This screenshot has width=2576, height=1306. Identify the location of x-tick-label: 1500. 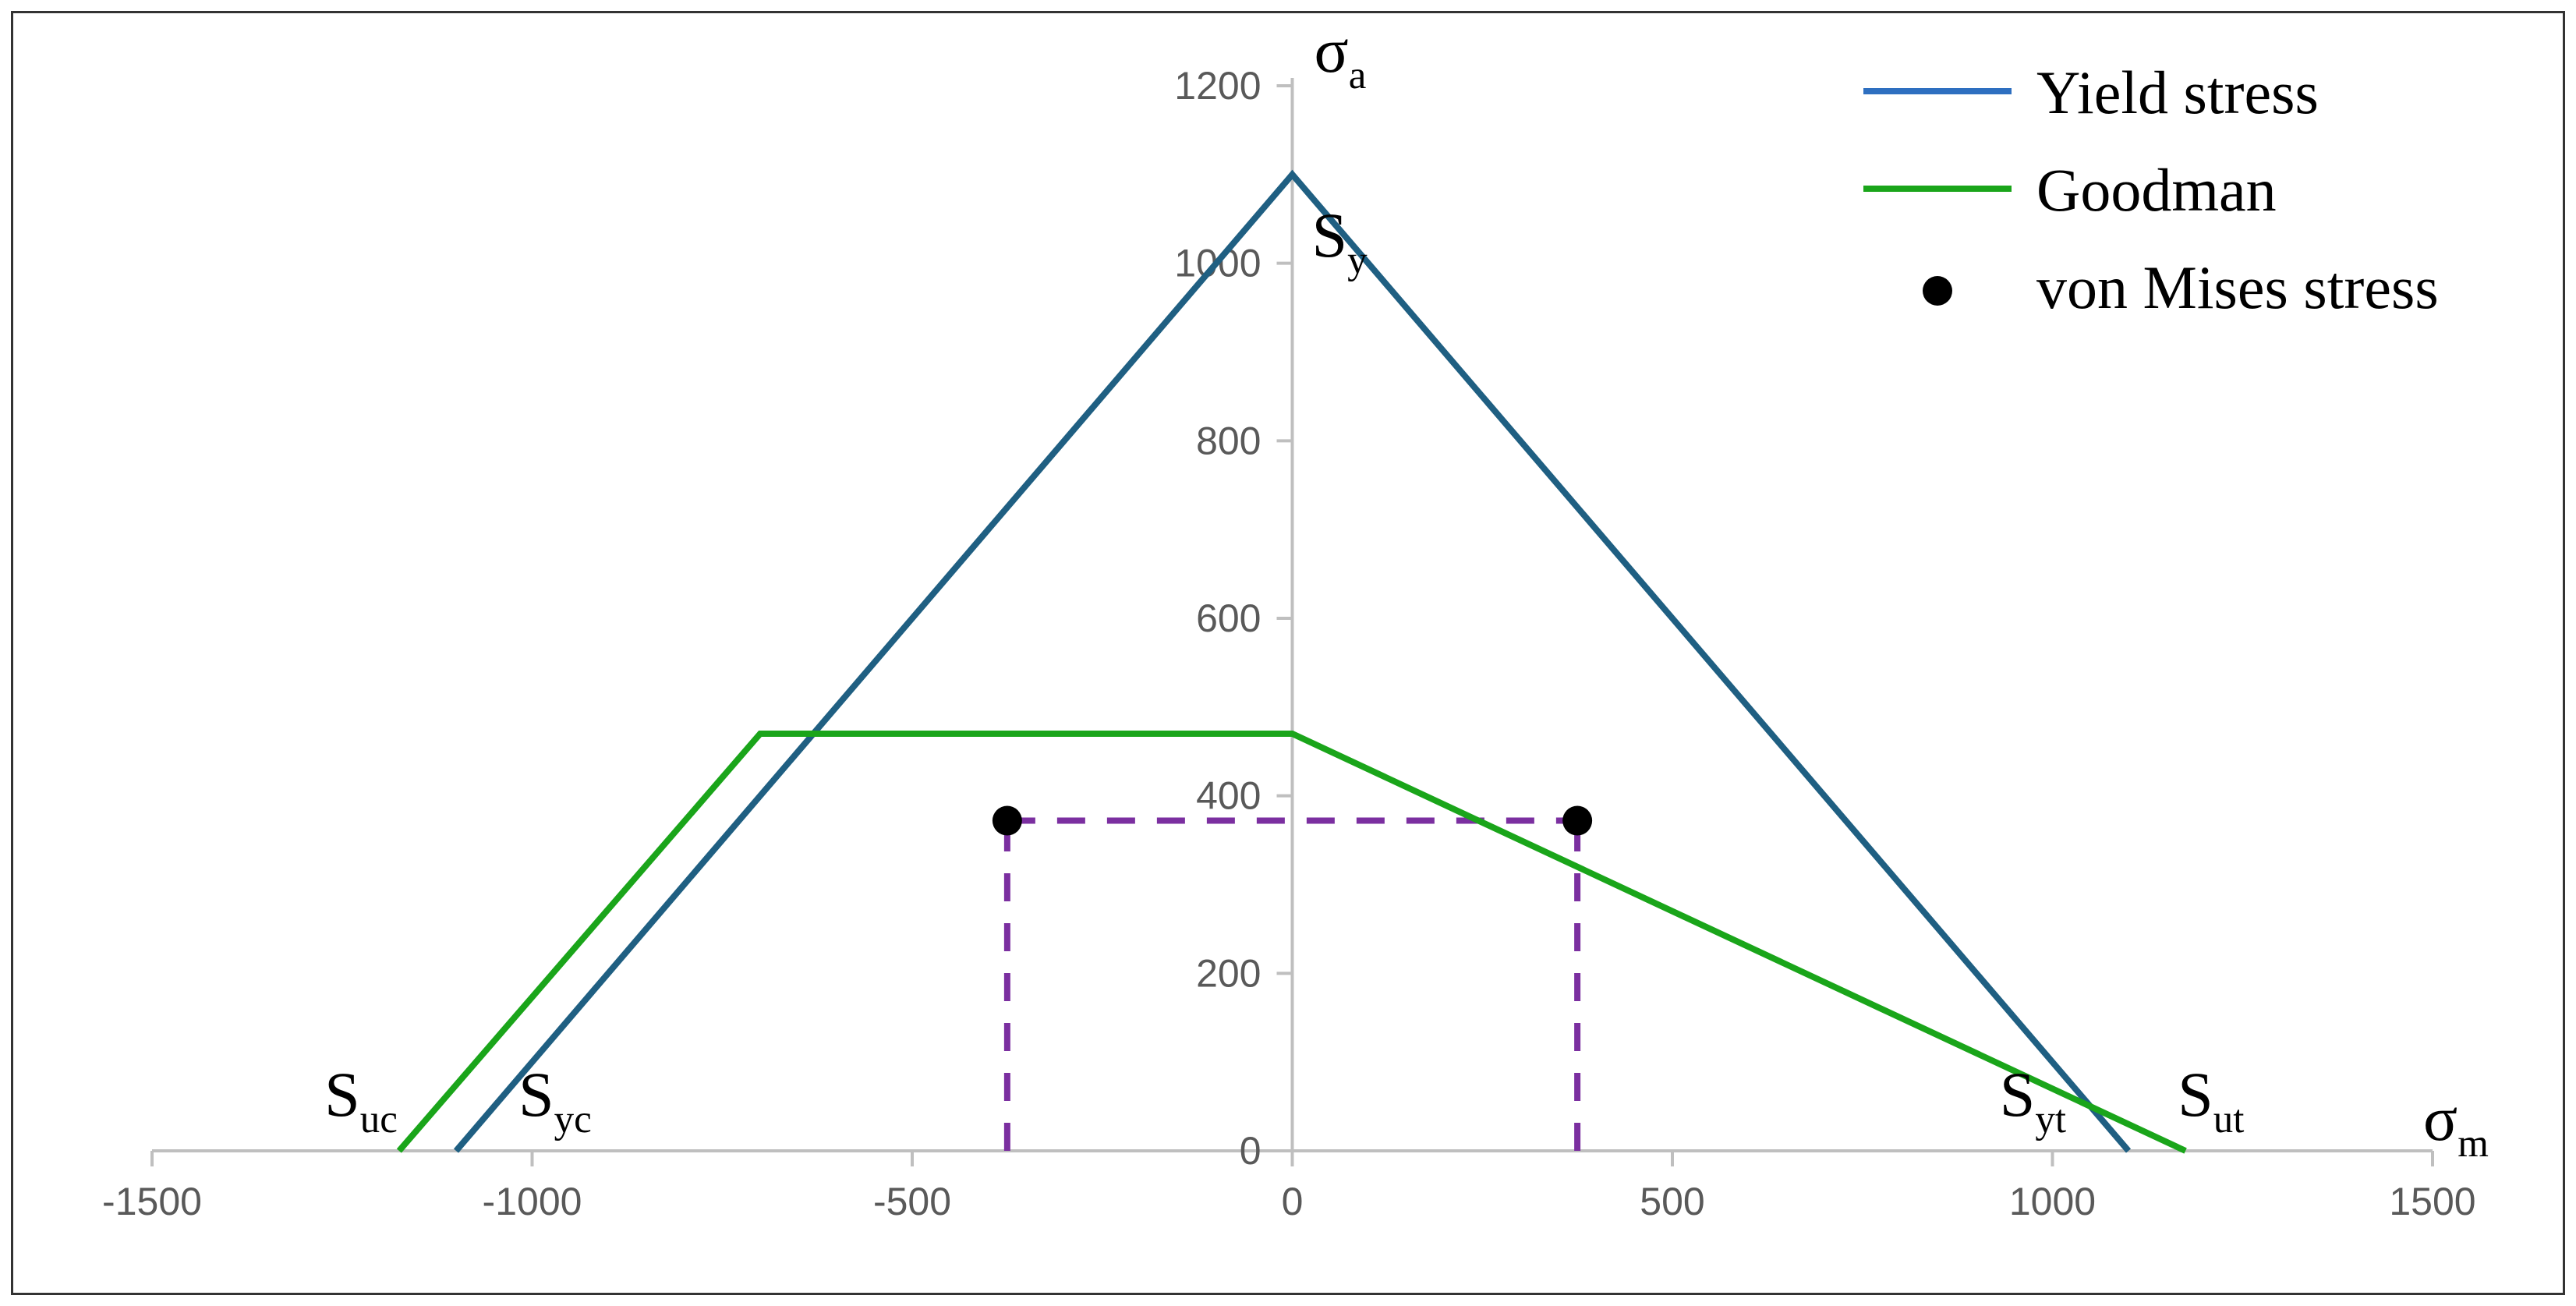
(2432, 1201).